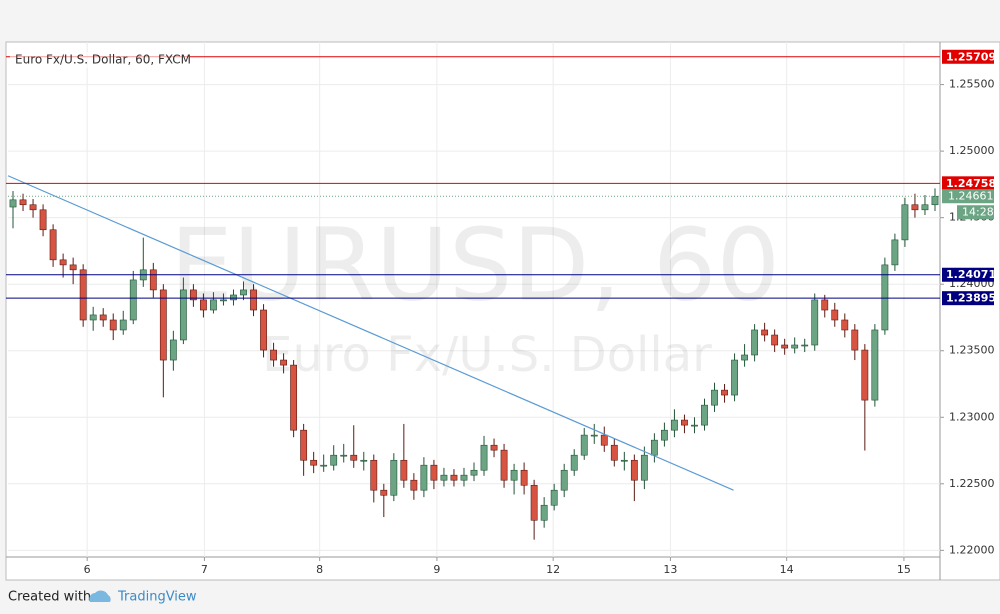 This screenshot has width=1000, height=614. What do you see at coordinates (972, 483) in the screenshot?
I see `y-tick-label: 1.22500` at bounding box center [972, 483].